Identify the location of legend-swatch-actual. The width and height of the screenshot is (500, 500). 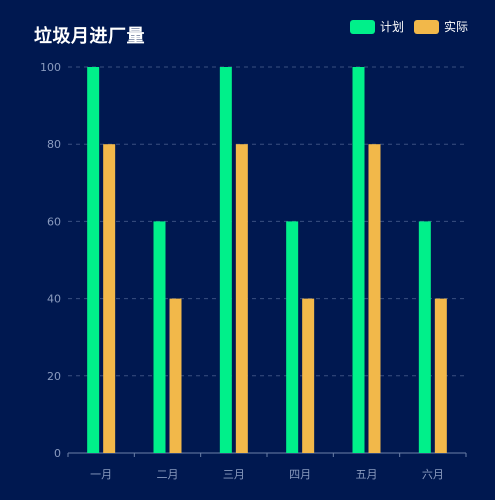
(426, 26).